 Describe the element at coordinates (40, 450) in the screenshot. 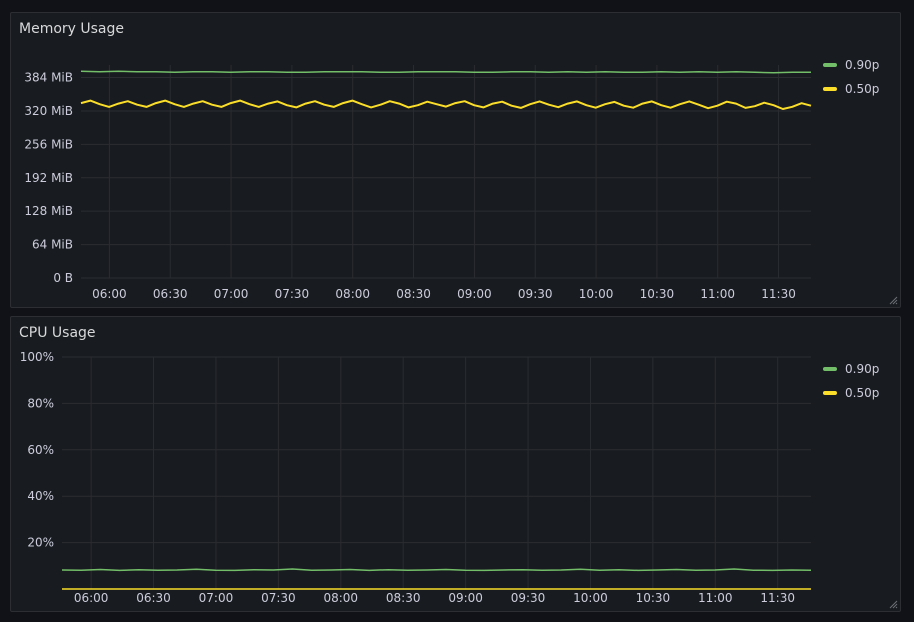

I see `y-tick-label: 60%` at that location.